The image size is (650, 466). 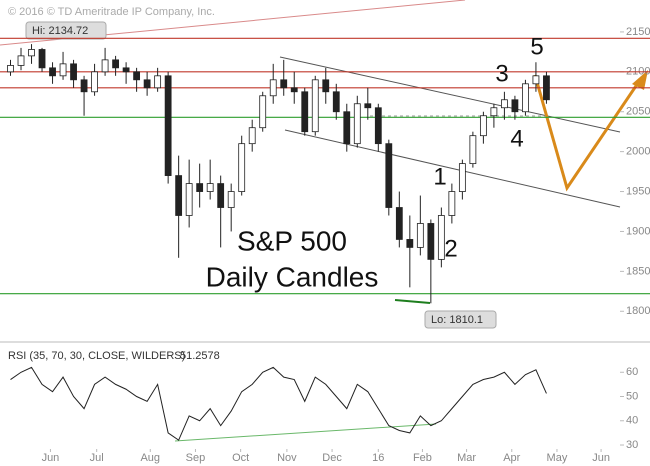 What do you see at coordinates (466, 458) in the screenshot?
I see `x-tick-label: Mar` at bounding box center [466, 458].